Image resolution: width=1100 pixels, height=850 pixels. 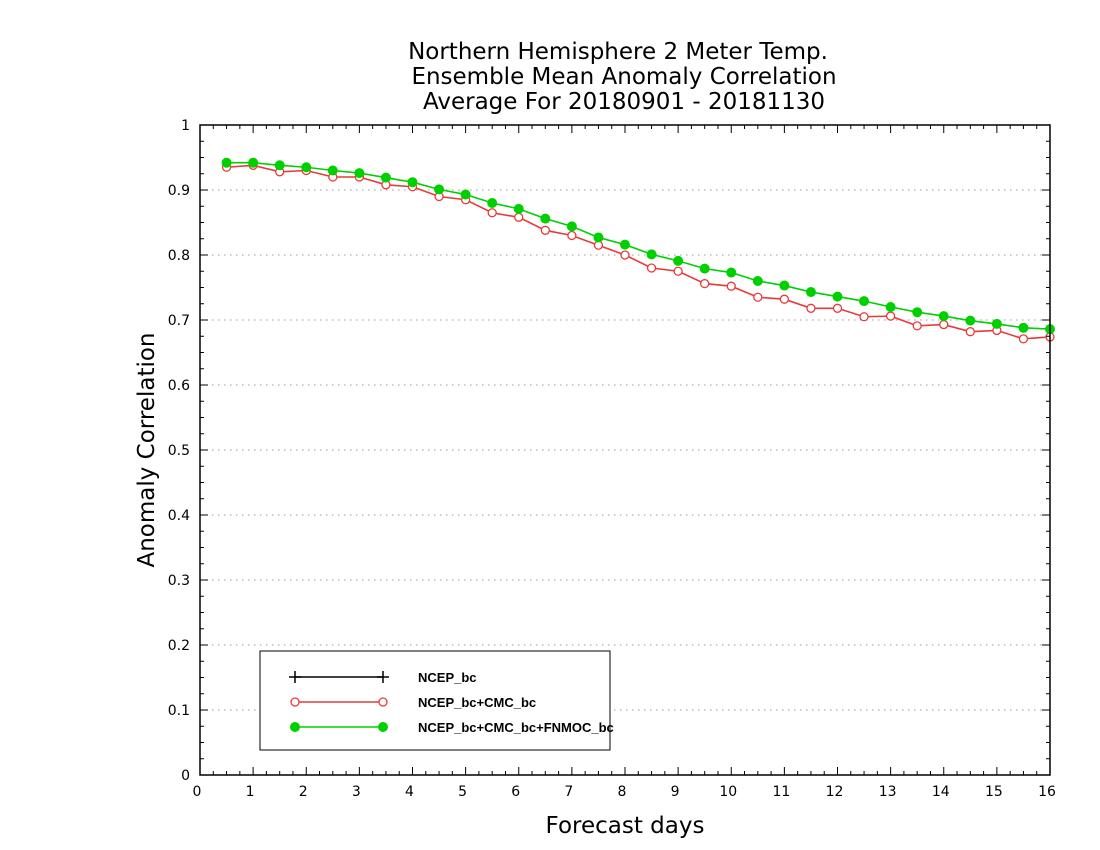 I want to click on y-tick-label: 1, so click(x=185, y=126).